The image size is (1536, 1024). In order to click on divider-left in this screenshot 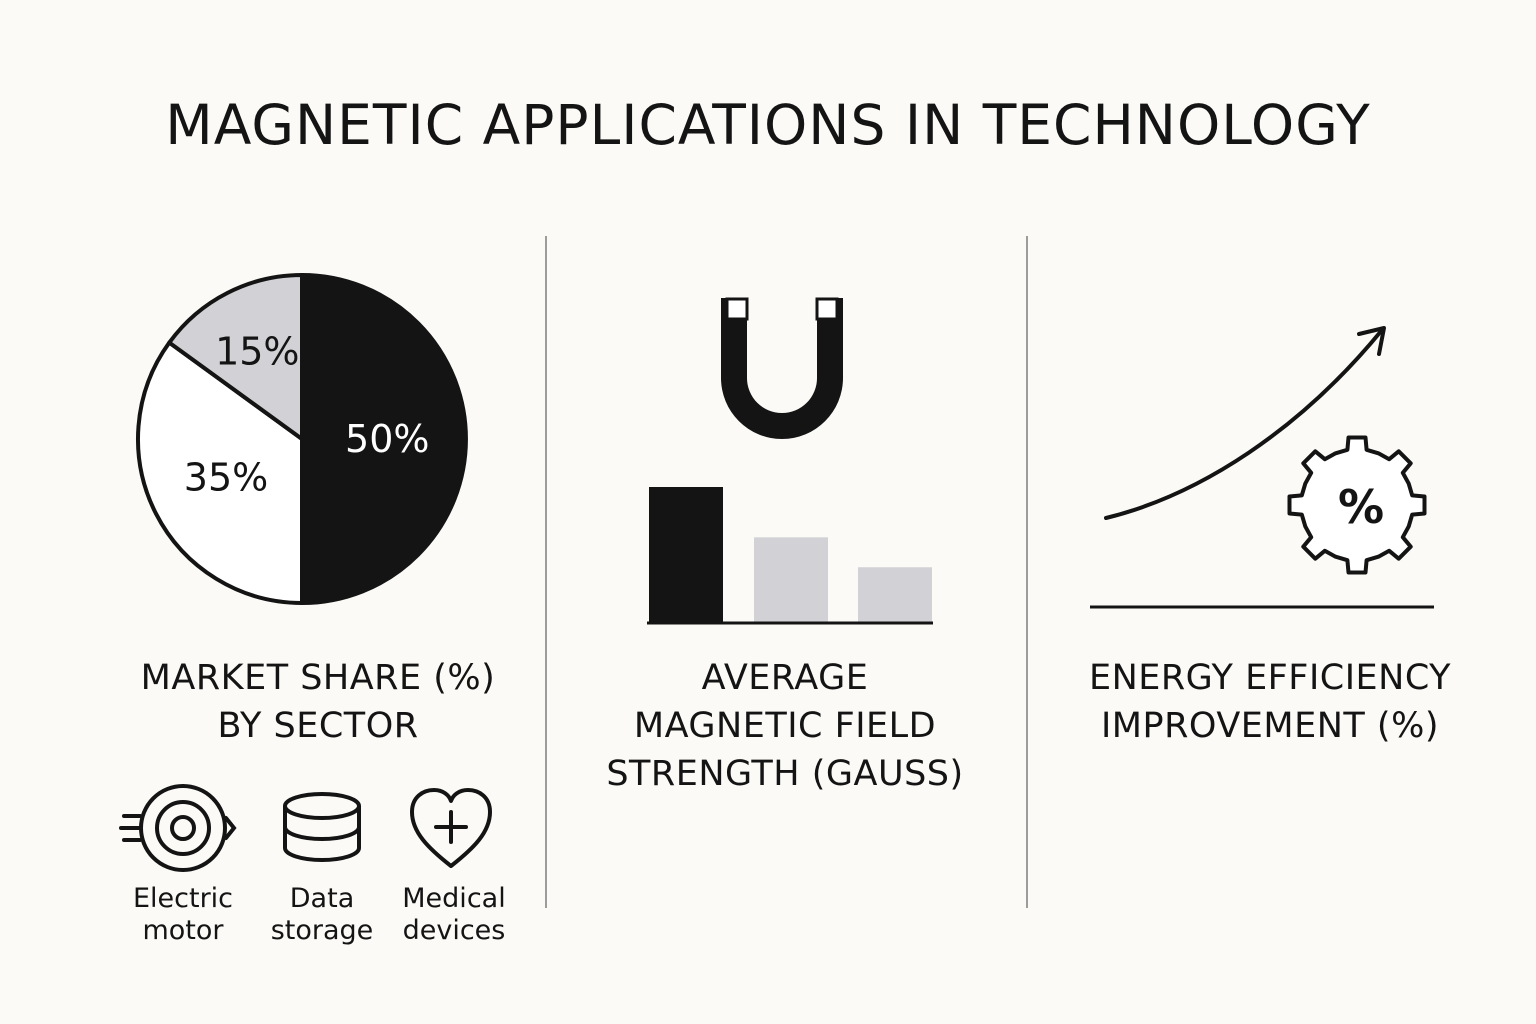, I will do `click(546, 572)`.